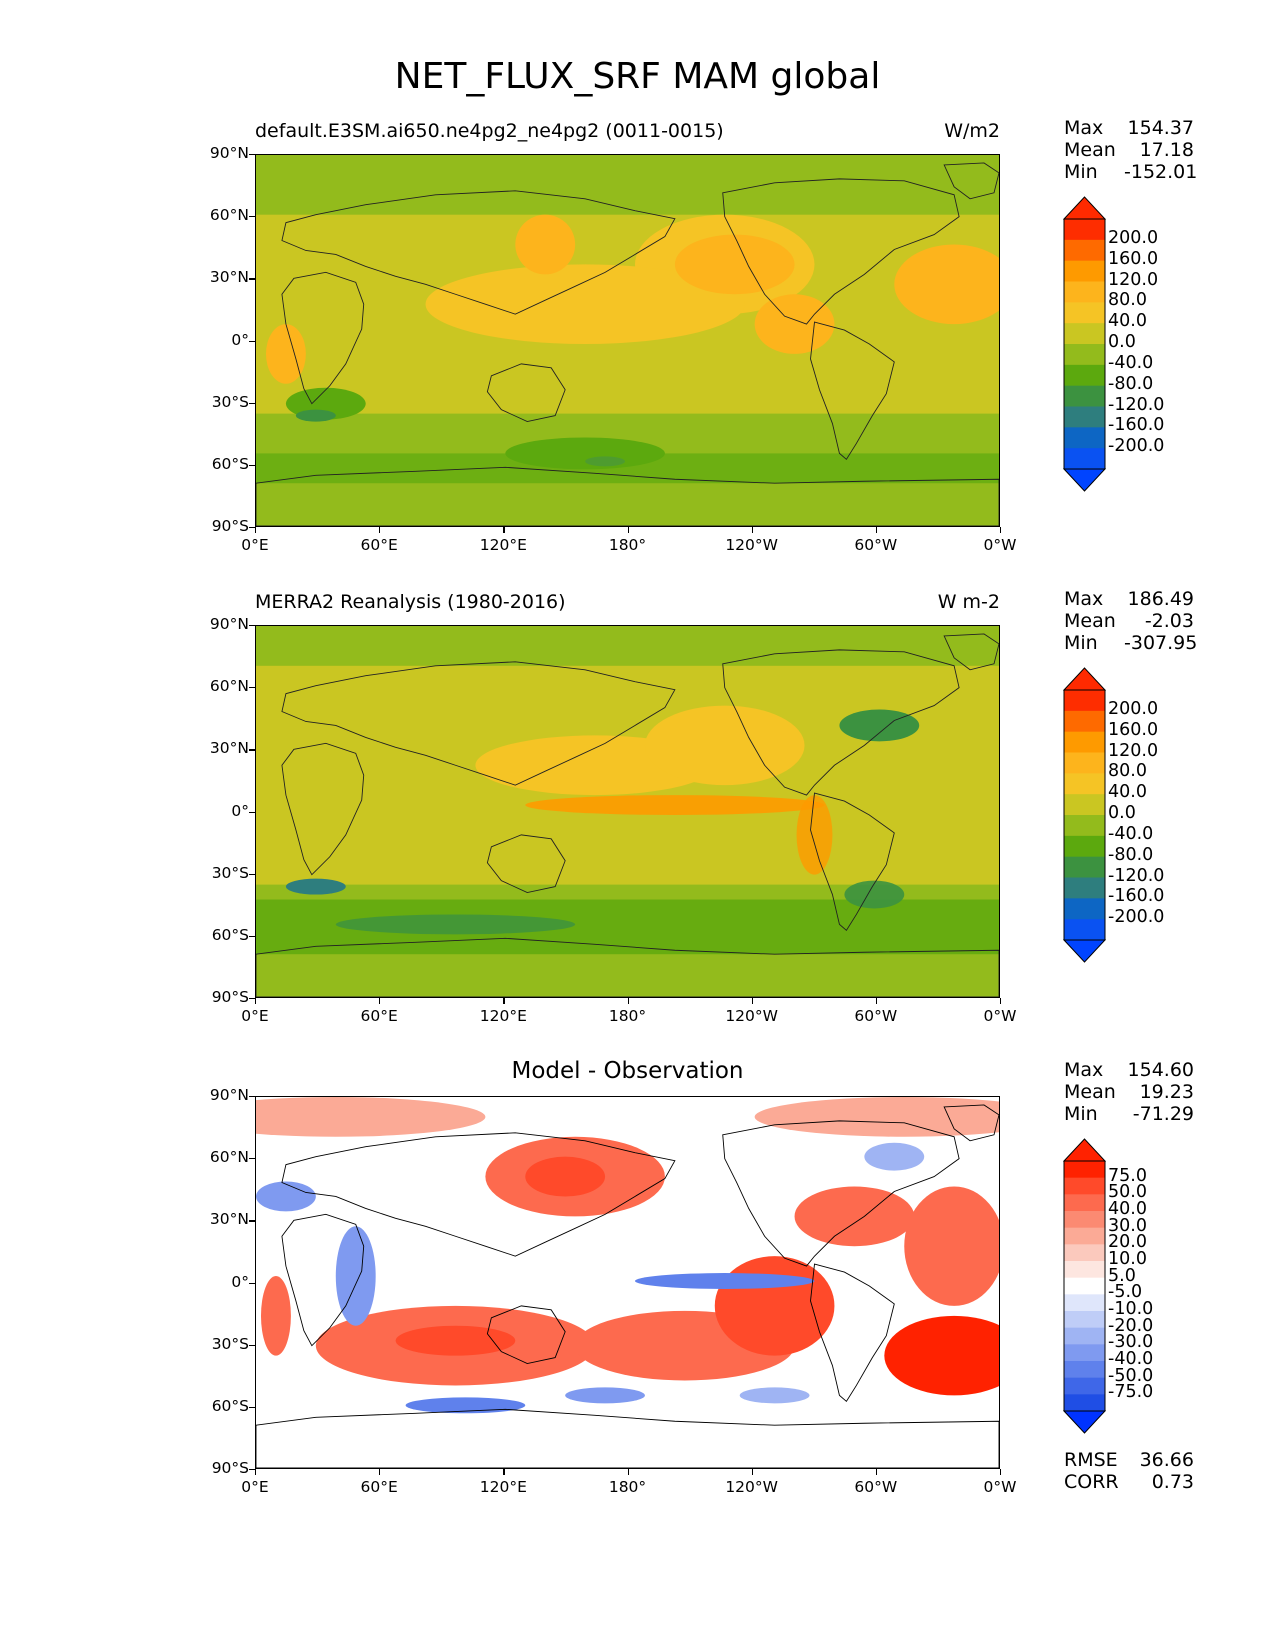 The height and width of the screenshot is (1650, 1275). What do you see at coordinates (230, 1468) in the screenshot?
I see `y-tick-label: 90°S` at bounding box center [230, 1468].